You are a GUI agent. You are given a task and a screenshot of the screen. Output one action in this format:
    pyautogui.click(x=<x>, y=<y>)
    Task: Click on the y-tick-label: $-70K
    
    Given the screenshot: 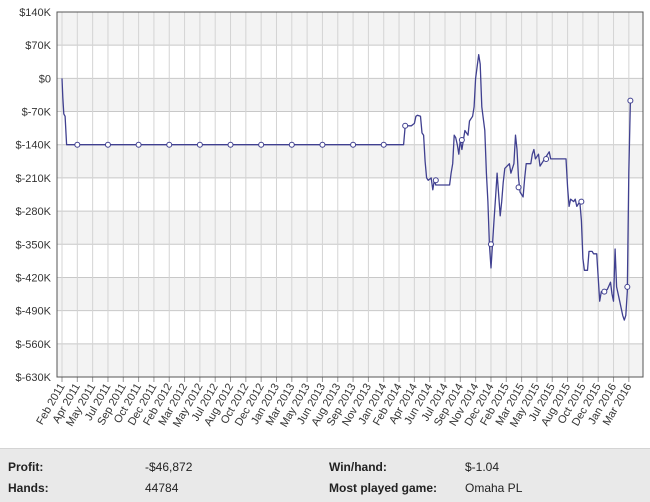 What is the action you would take?
    pyautogui.click(x=37, y=113)
    